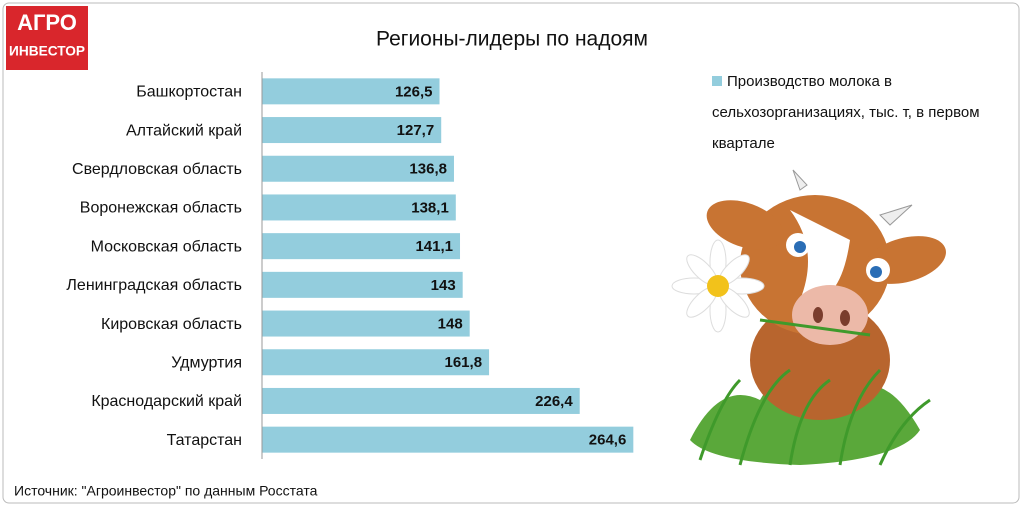 This screenshot has height=508, width=1024. Describe the element at coordinates (430, 207) in the screenshot. I see `value-label: 138,1` at that location.